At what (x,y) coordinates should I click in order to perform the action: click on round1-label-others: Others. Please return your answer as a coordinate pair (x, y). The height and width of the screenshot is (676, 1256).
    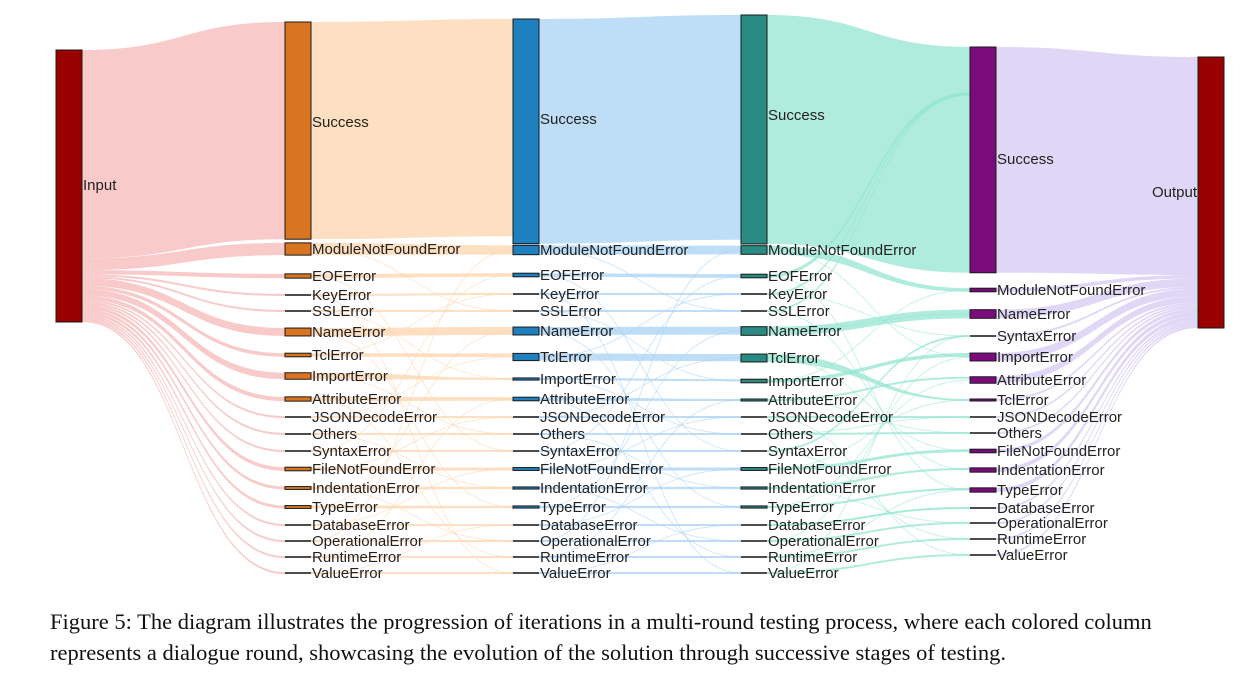
    Looking at the image, I should click on (334, 434).